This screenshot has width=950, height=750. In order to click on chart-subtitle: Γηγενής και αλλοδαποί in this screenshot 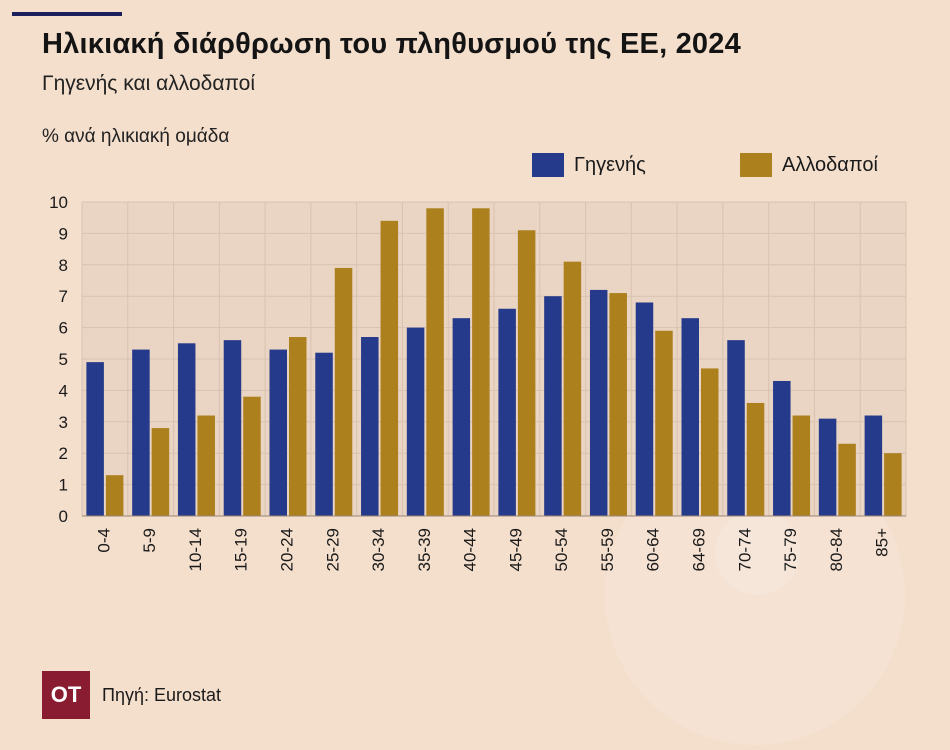, I will do `click(148, 83)`.